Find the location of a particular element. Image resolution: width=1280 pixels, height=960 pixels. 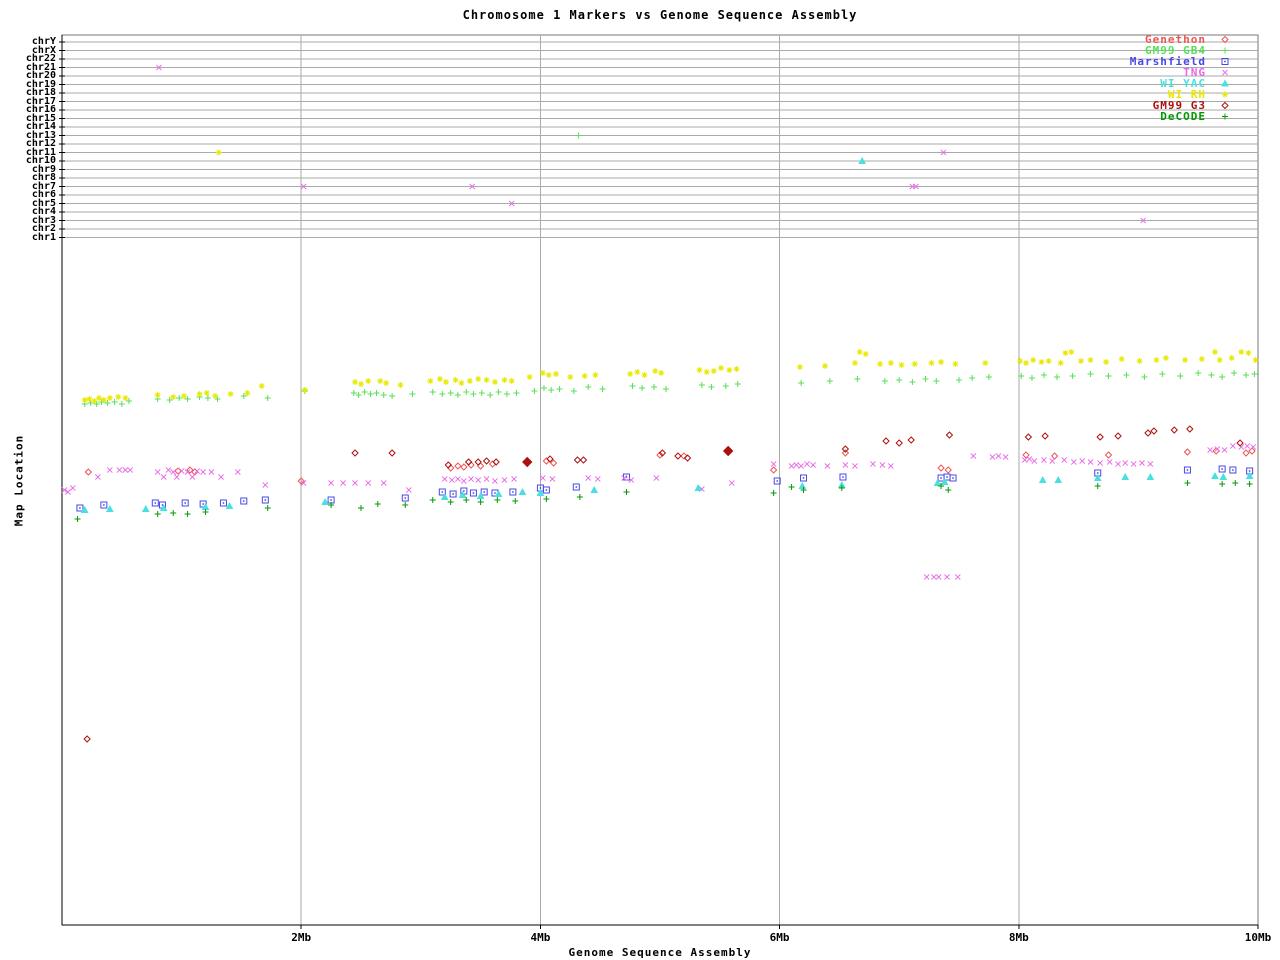

series-genethon is located at coordinates (670, 466).